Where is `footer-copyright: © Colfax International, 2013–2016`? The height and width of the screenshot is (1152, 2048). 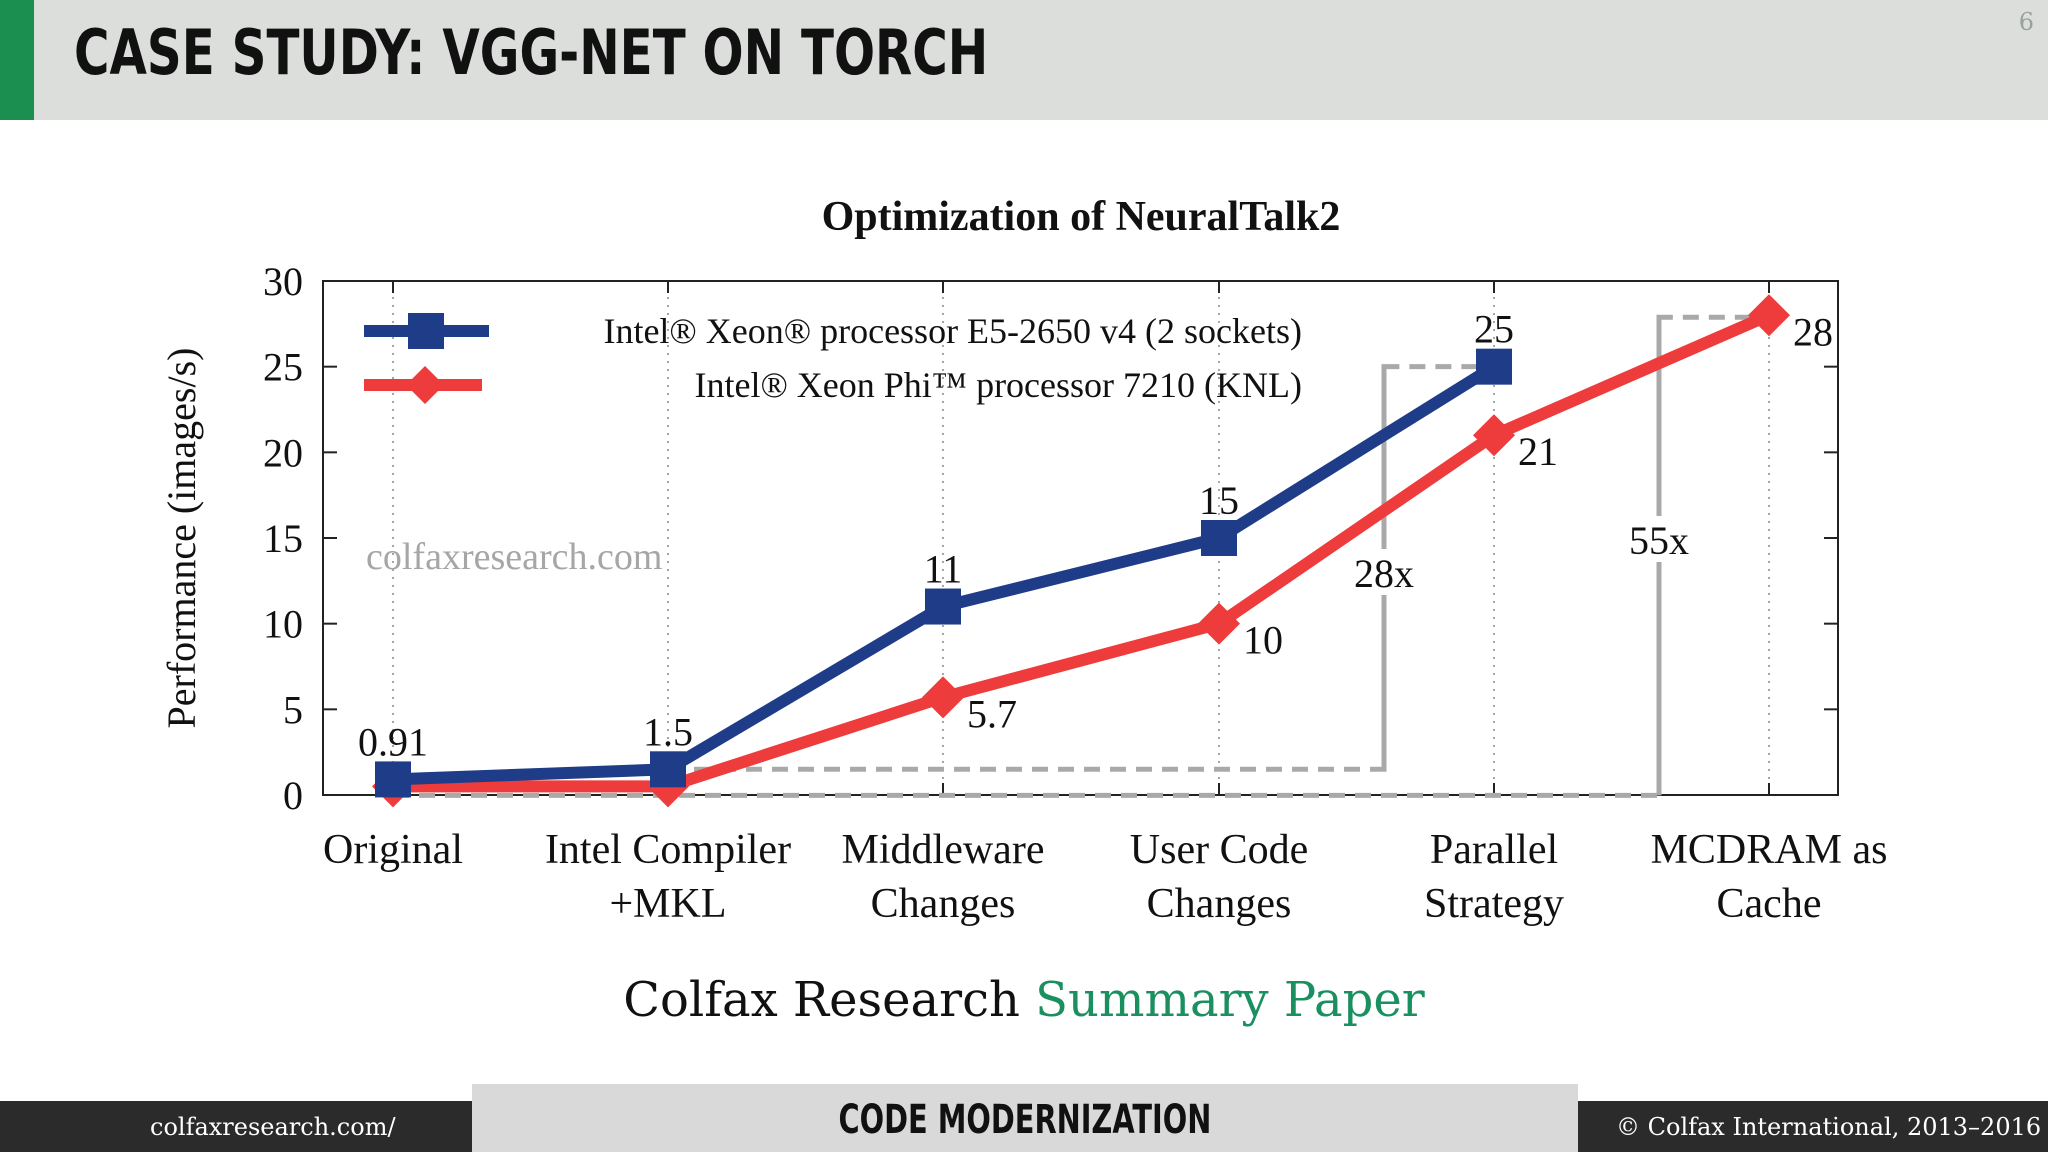 footer-copyright: © Colfax International, 2013–2016 is located at coordinates (1829, 1127).